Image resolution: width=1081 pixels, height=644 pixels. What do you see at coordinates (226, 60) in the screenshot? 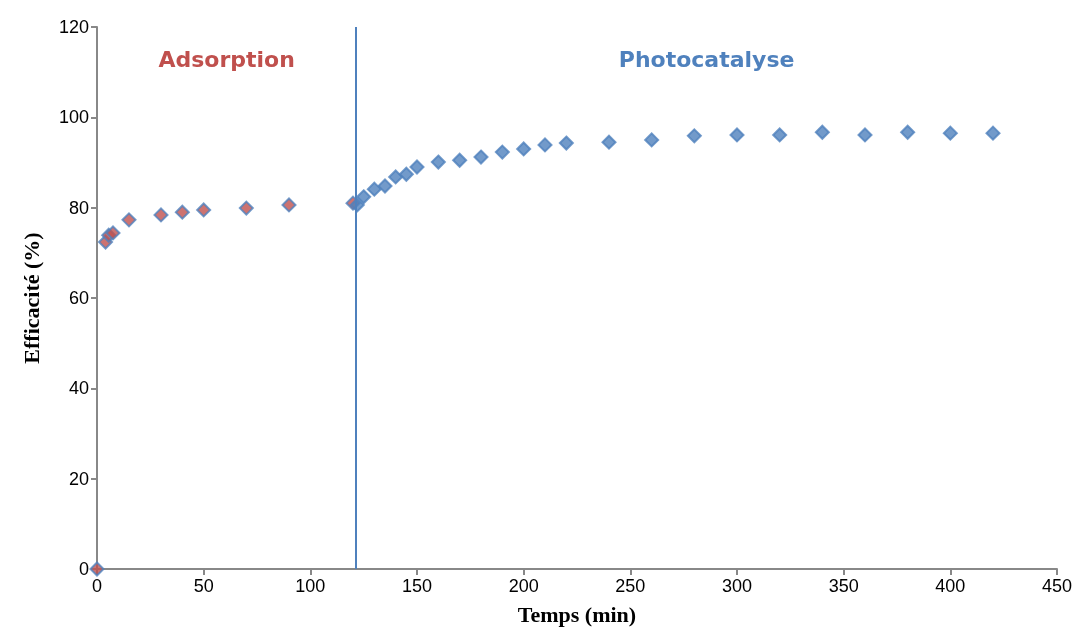
I see `annotation: Adsorption` at bounding box center [226, 60].